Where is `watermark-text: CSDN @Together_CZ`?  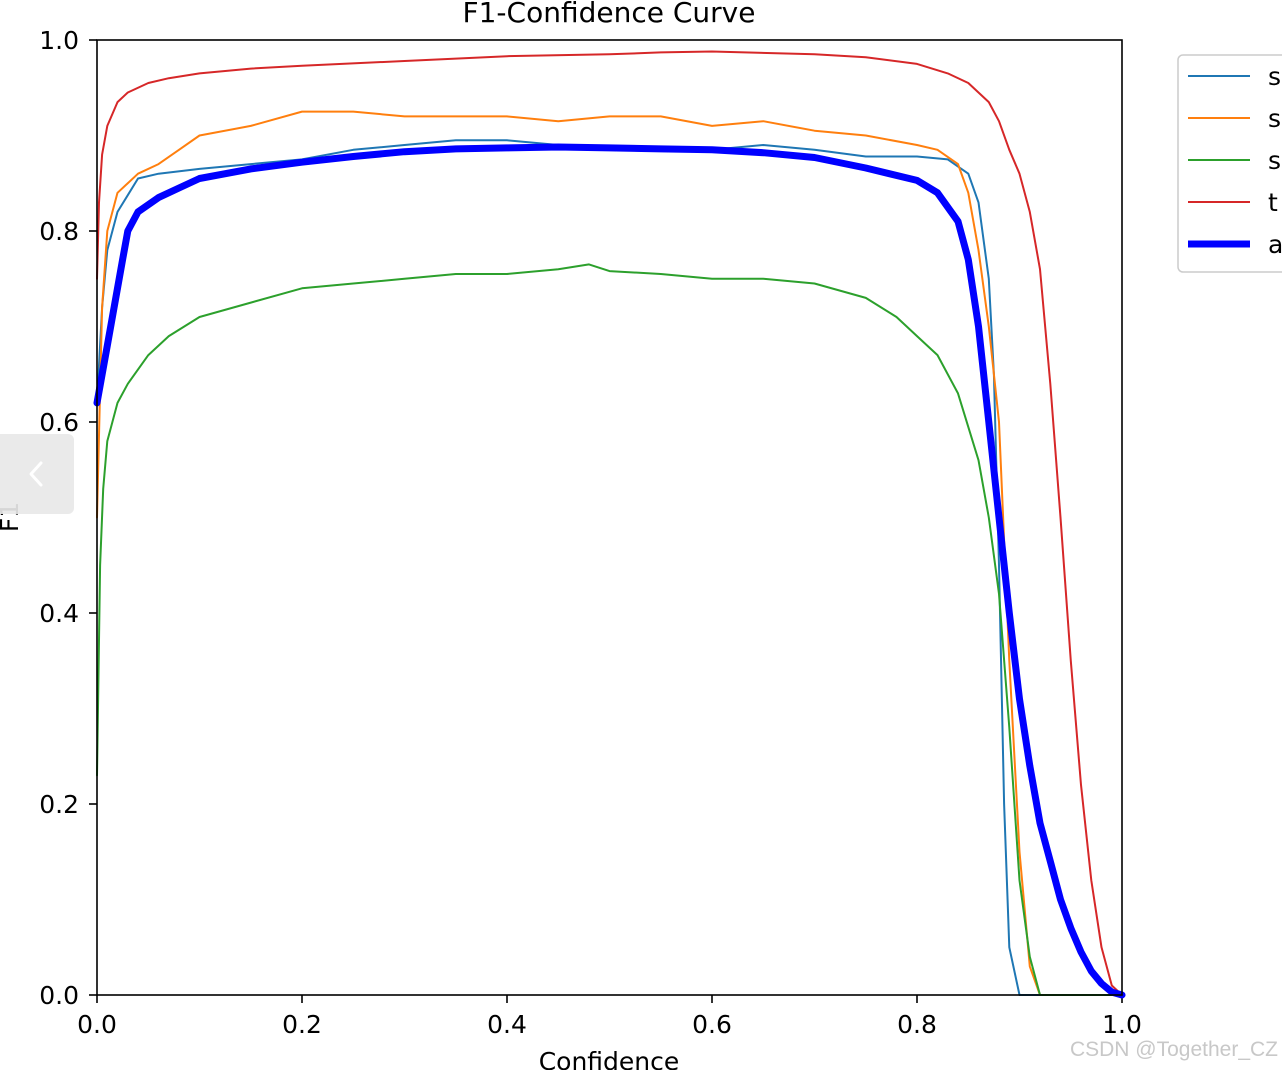 watermark-text: CSDN @Together_CZ is located at coordinates (1173, 1049).